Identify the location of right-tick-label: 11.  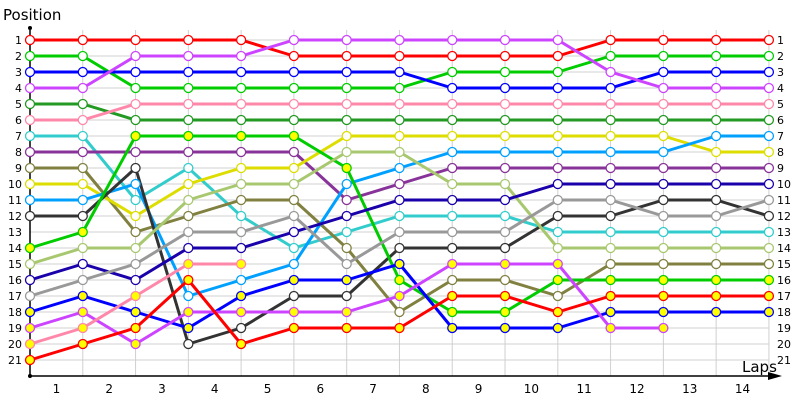
(784, 200).